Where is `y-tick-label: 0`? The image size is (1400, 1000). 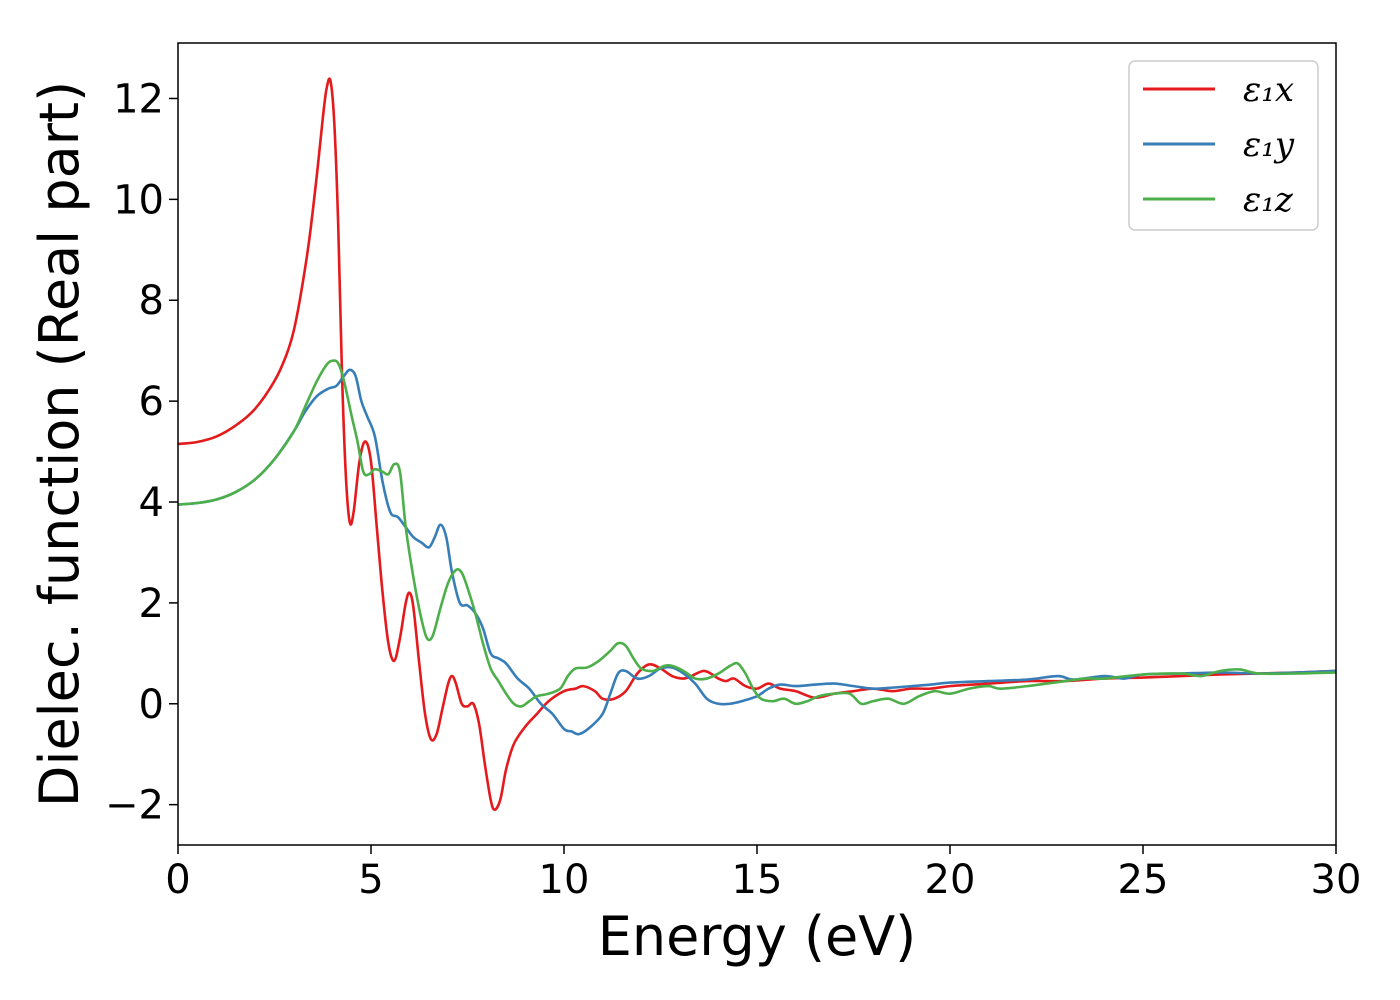 y-tick-label: 0 is located at coordinates (151, 705).